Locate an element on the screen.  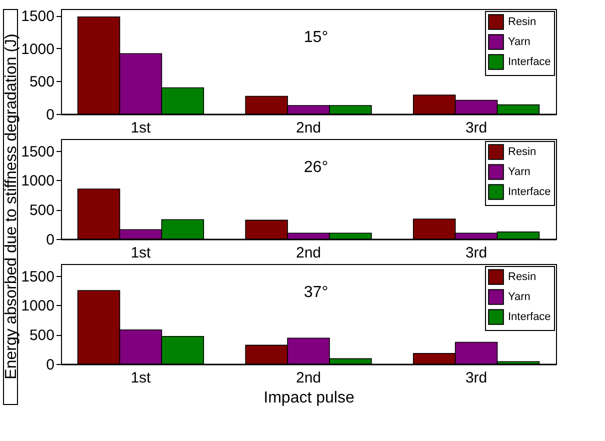
y-axis-title: Energy absorbed due to stiffness degradation (J) is located at coordinates (11, 207).